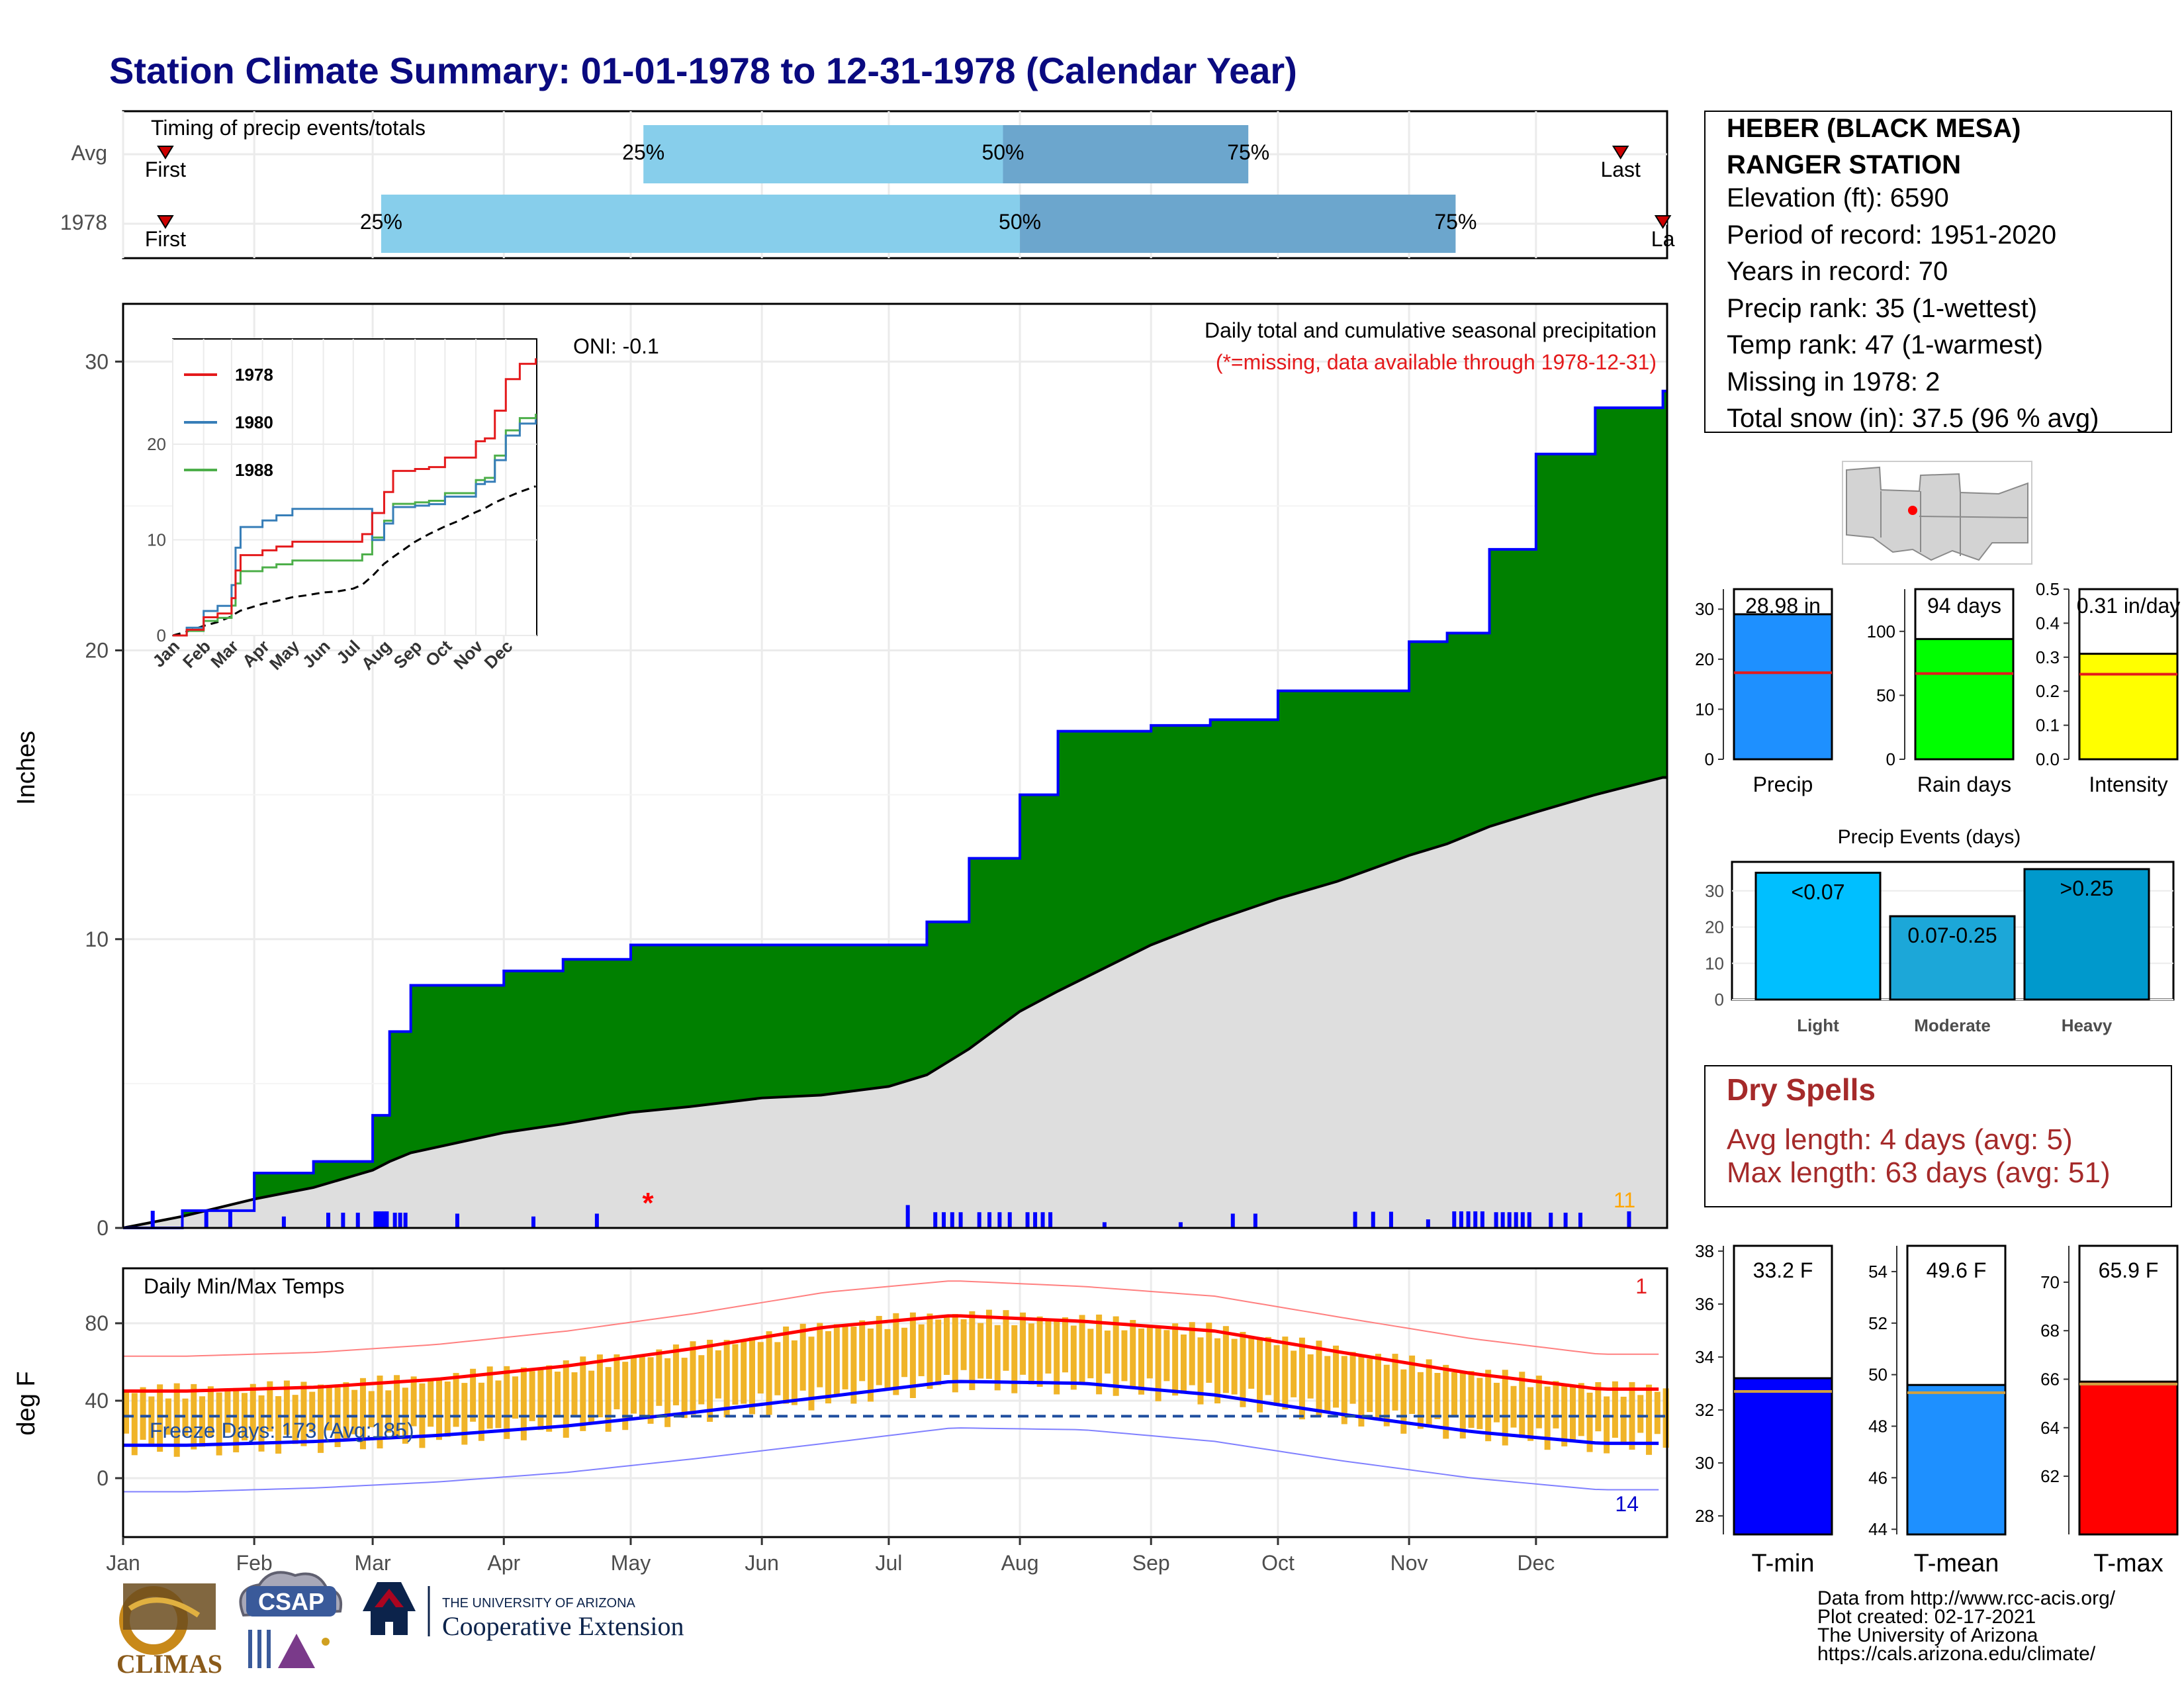  What do you see at coordinates (355, 561) in the screenshot?
I see `inset-avg-line` at bounding box center [355, 561].